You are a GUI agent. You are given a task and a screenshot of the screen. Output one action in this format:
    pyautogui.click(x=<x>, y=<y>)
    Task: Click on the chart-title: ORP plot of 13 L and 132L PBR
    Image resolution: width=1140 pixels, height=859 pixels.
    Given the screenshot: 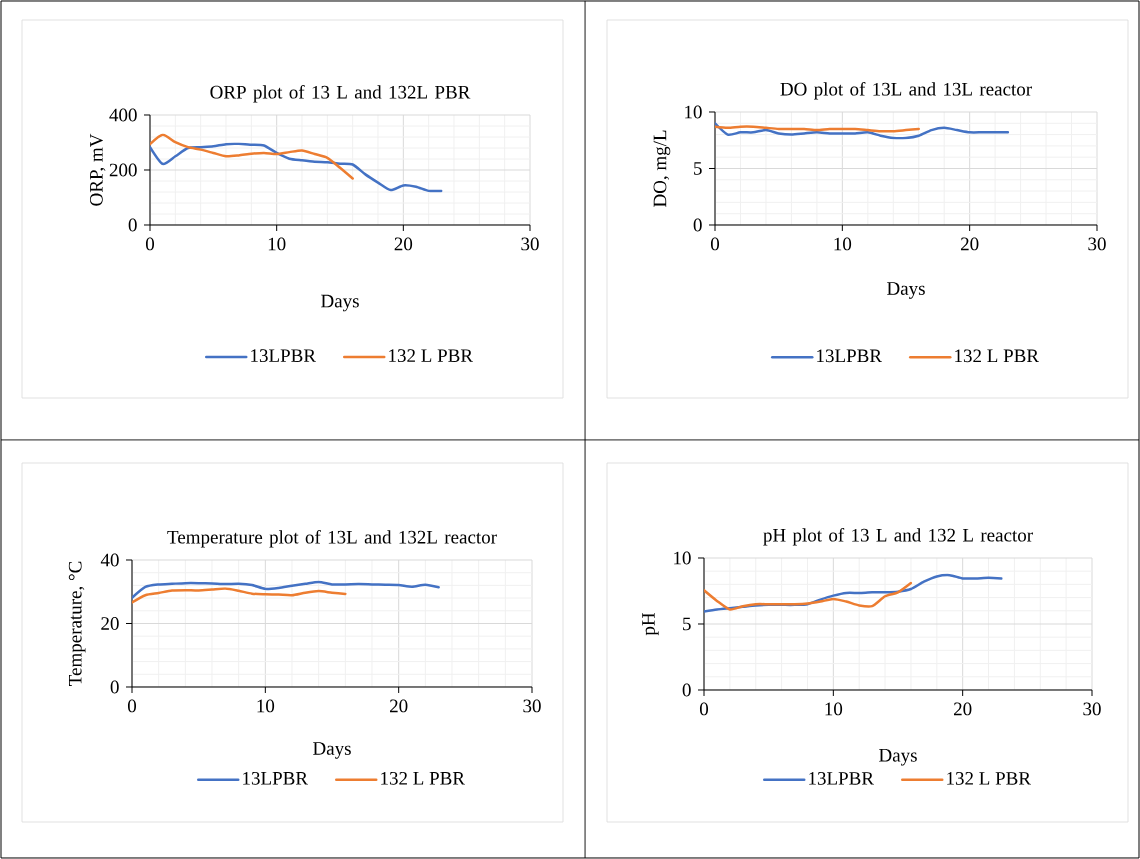 What is the action you would take?
    pyautogui.click(x=340, y=94)
    